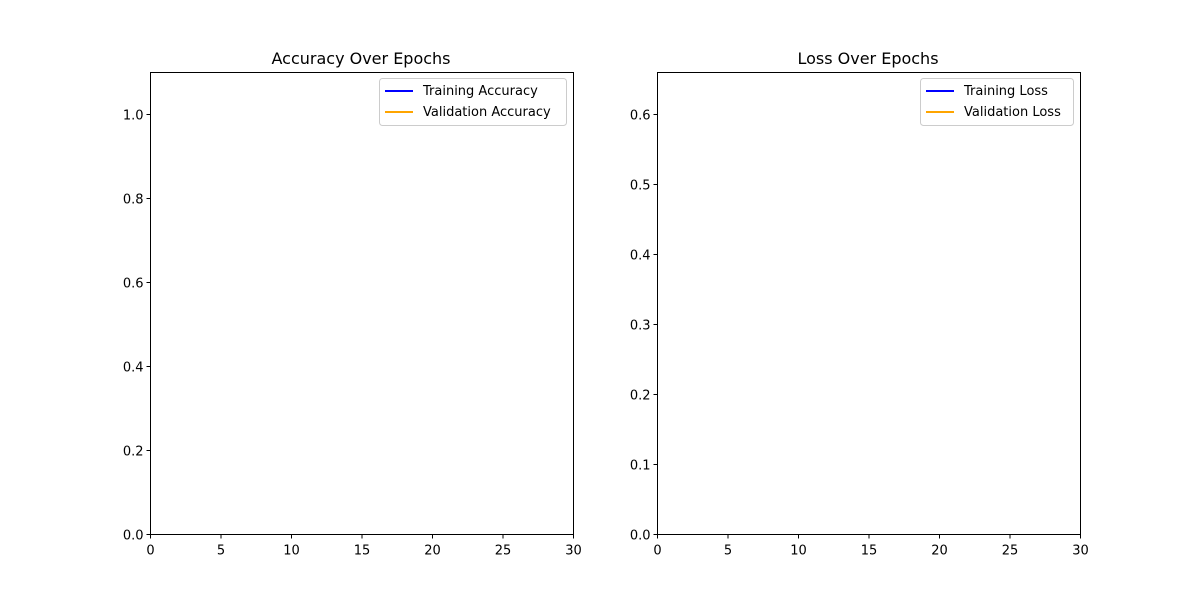 This screenshot has height=600, width=1200. Describe the element at coordinates (798, 551) in the screenshot. I see `loss-x-tick-label: 10` at that location.